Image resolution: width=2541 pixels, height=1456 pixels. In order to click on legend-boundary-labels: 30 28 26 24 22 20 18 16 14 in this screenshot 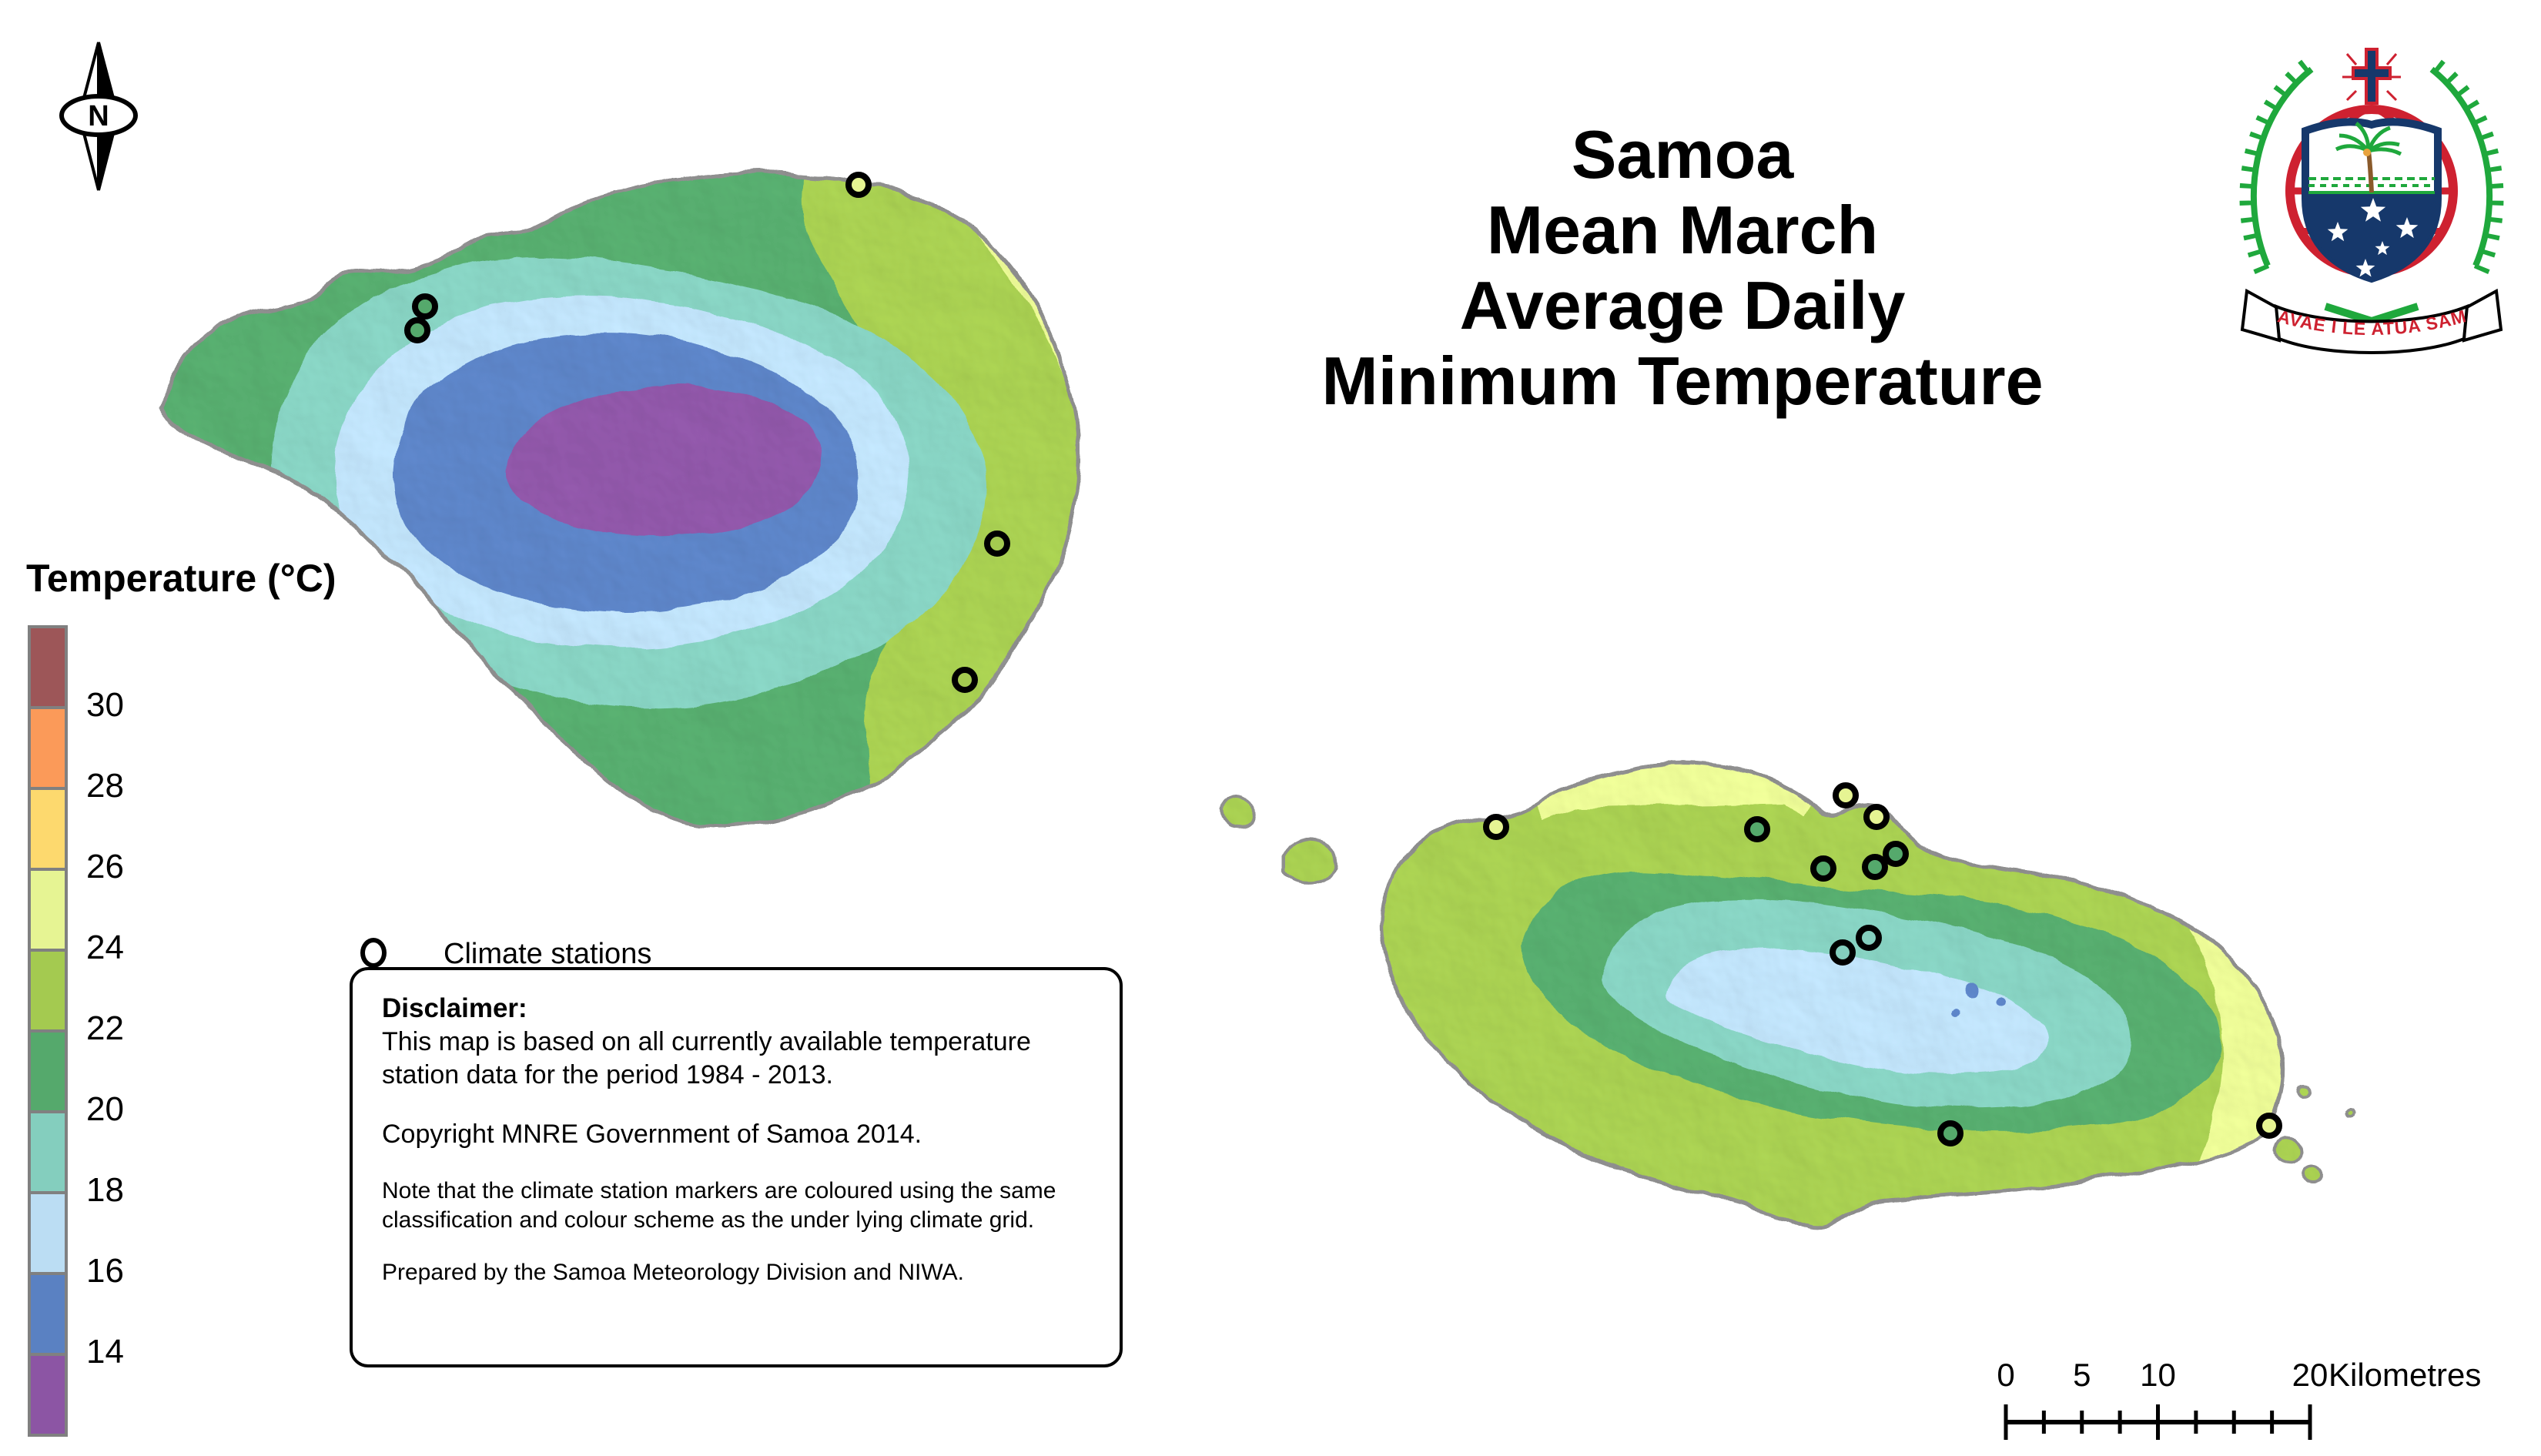, I will do `click(140, 1040)`.